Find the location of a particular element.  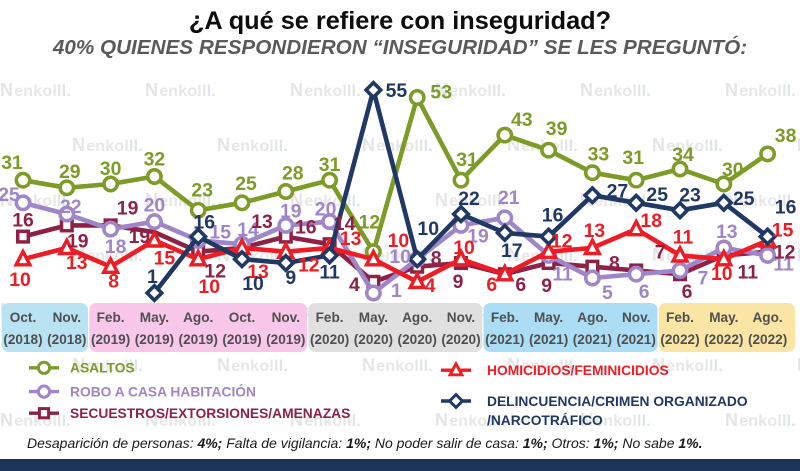

svg-text: 55 is located at coordinates (397, 91).